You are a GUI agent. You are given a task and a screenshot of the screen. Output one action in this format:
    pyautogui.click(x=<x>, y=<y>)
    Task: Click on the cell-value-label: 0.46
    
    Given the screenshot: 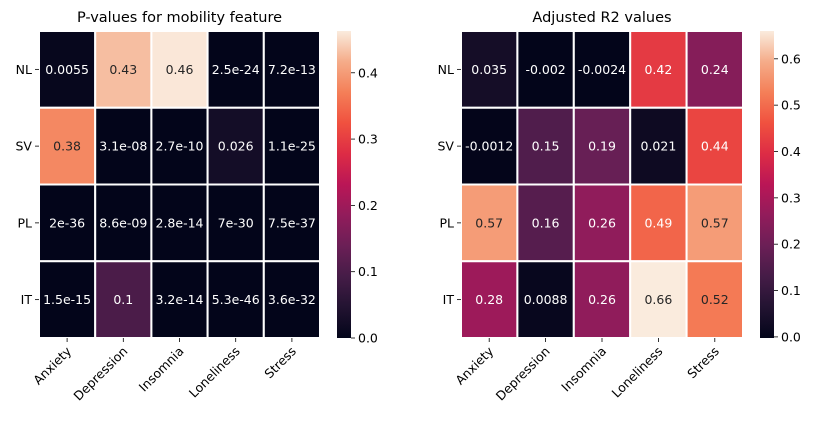 What is the action you would take?
    pyautogui.click(x=180, y=69)
    